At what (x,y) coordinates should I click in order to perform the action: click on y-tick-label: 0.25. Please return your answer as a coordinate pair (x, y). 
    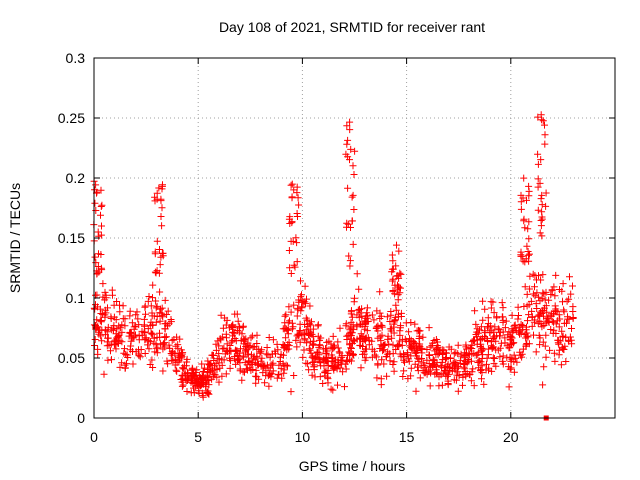
    Looking at the image, I should click on (71, 118).